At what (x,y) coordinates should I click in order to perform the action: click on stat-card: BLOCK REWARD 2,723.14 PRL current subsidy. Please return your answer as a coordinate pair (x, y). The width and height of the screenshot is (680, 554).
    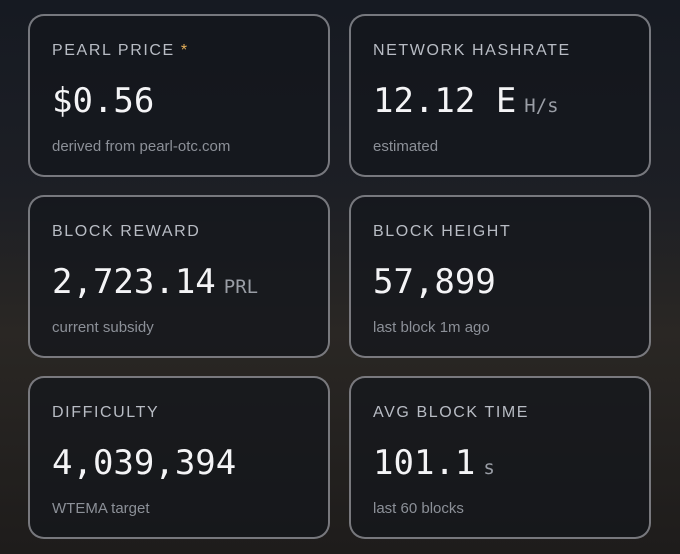
    Looking at the image, I should click on (179, 276).